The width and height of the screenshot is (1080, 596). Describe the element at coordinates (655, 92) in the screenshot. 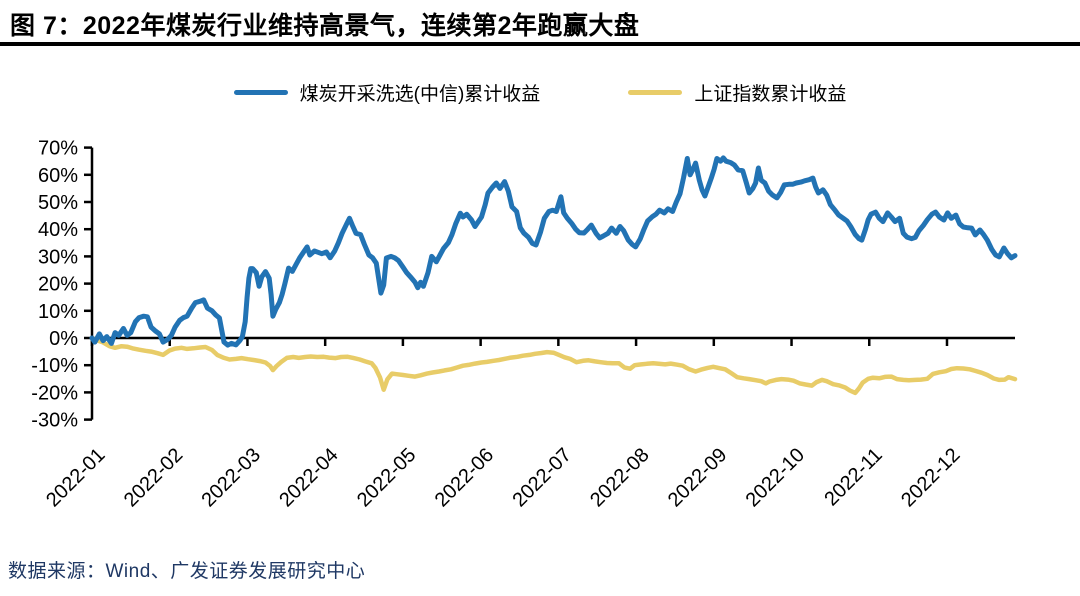

I see `index-line-swatch` at that location.